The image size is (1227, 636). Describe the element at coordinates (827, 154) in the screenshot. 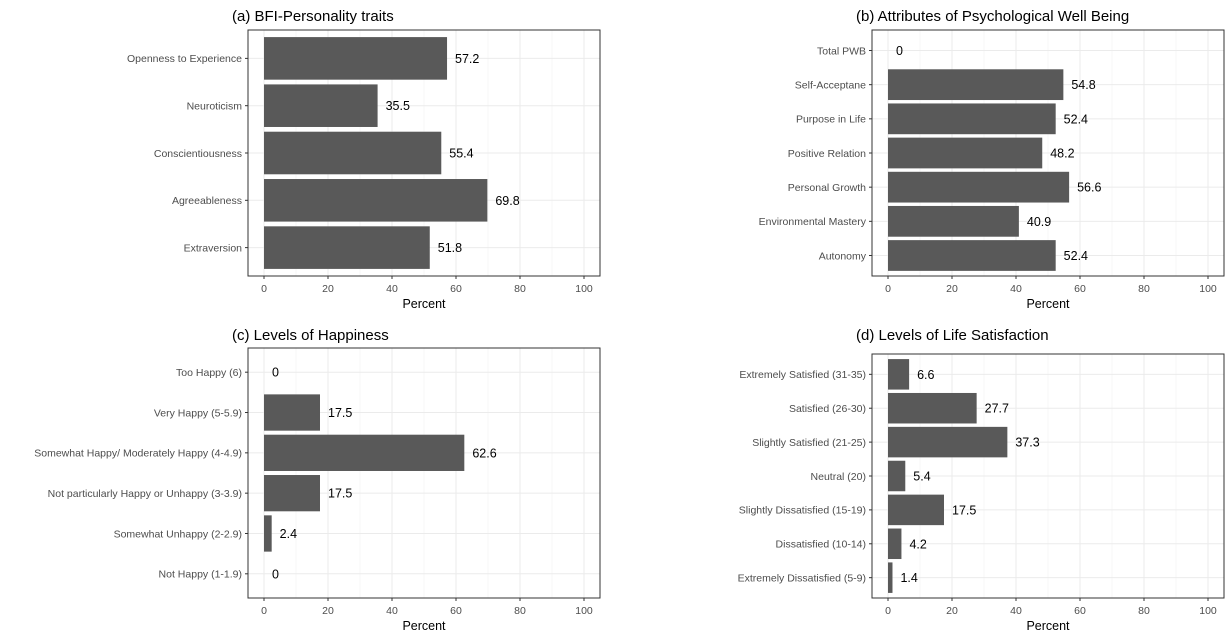

I see `category-label: Positive Relation` at that location.